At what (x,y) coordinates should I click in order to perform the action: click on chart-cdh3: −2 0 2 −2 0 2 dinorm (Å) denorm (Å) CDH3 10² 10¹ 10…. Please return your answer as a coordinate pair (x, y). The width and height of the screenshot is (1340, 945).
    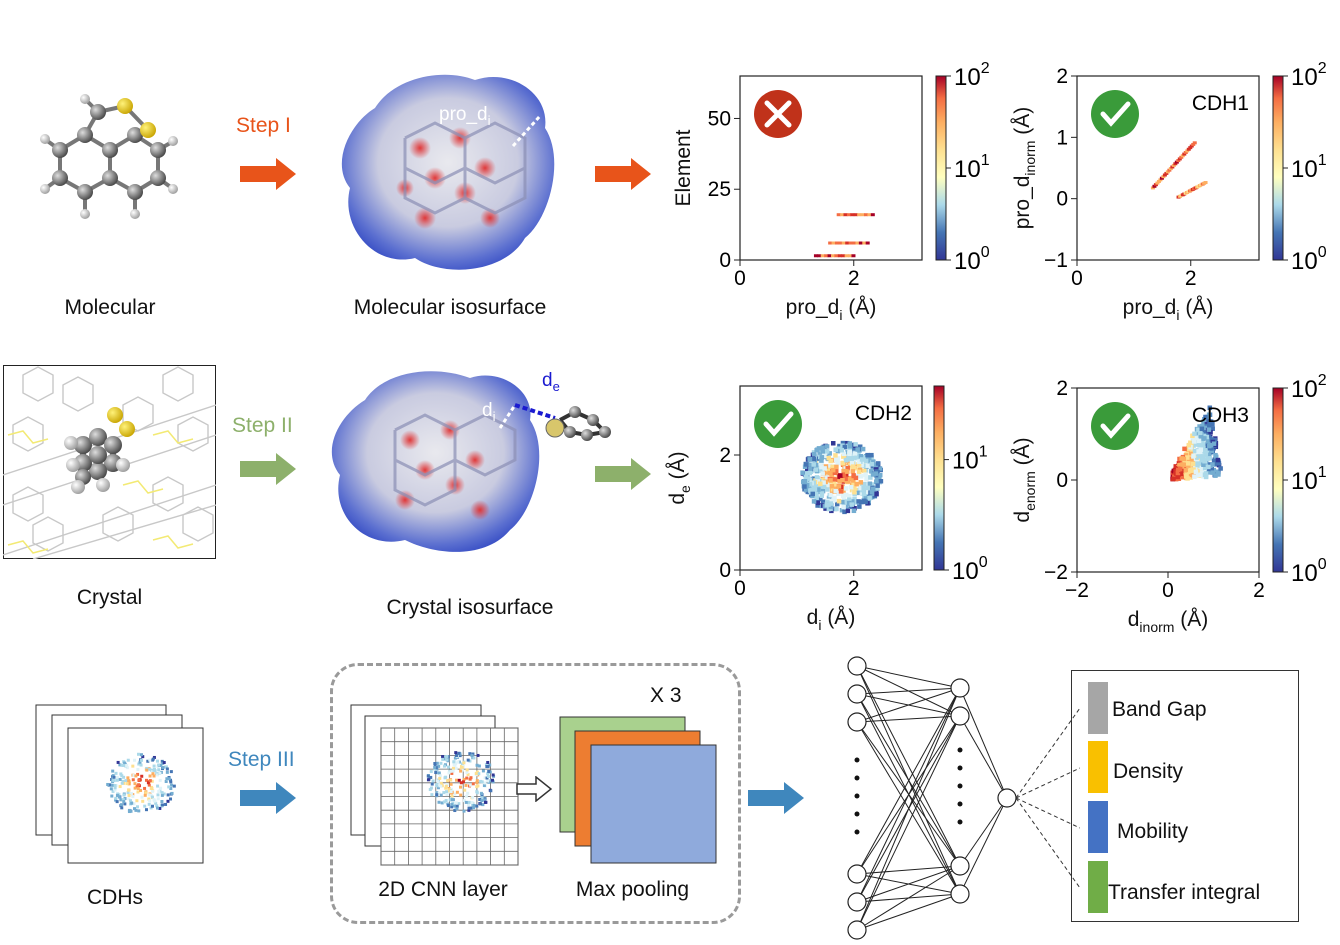
    Looking at the image, I should click on (1169, 503).